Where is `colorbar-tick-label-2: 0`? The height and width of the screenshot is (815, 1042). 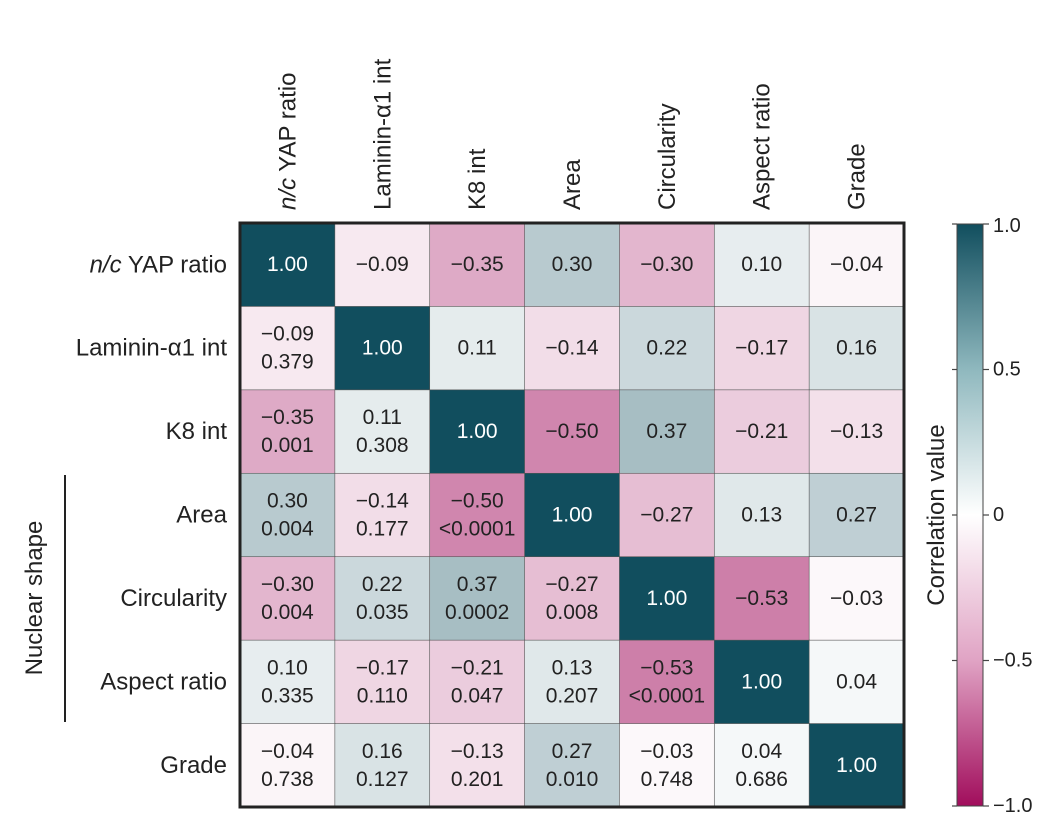 colorbar-tick-label-2: 0 is located at coordinates (998, 515).